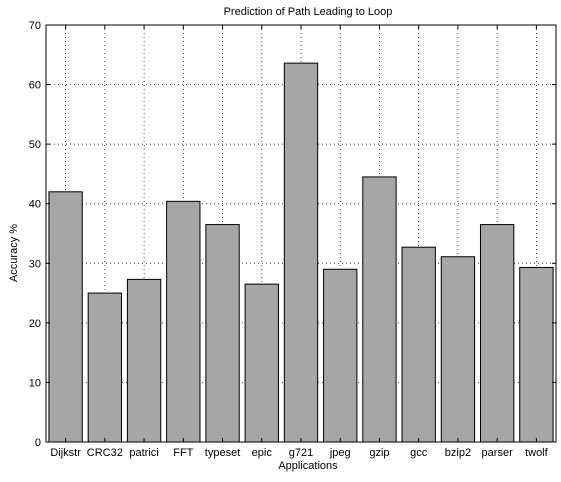 The image size is (561, 482). Describe the element at coordinates (35, 26) in the screenshot. I see `y-tick-label: 70` at that location.